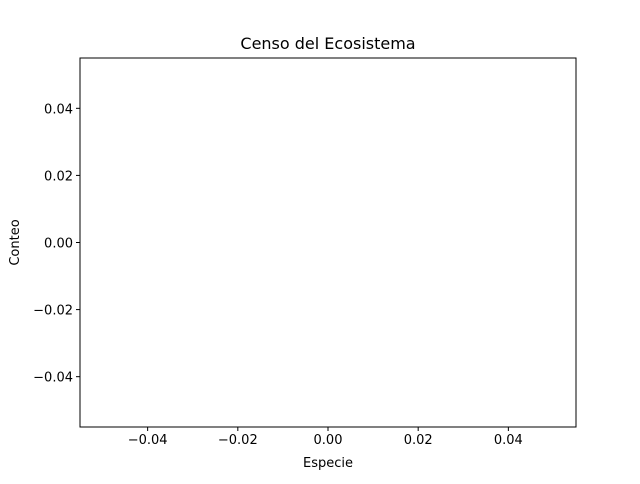 The image size is (640, 484). What do you see at coordinates (238, 440) in the screenshot?
I see `x-tick-label: −0.02` at bounding box center [238, 440].